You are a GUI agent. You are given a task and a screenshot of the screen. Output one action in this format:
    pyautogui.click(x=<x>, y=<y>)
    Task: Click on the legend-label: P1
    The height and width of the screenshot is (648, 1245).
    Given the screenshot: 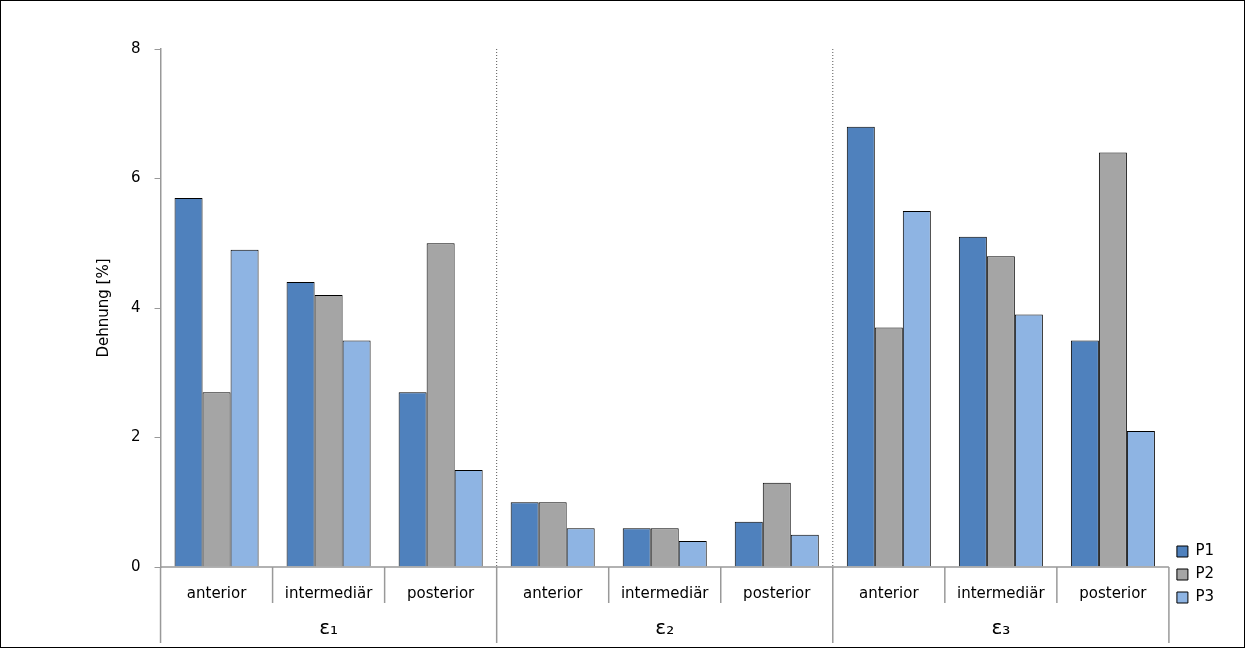 What is the action you would take?
    pyautogui.click(x=1204, y=550)
    